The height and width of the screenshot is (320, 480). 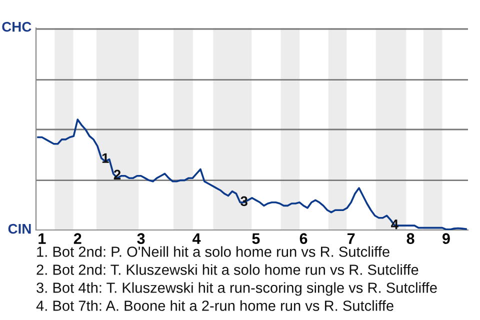 I want to click on x-tick-label: 3, so click(x=141, y=238).